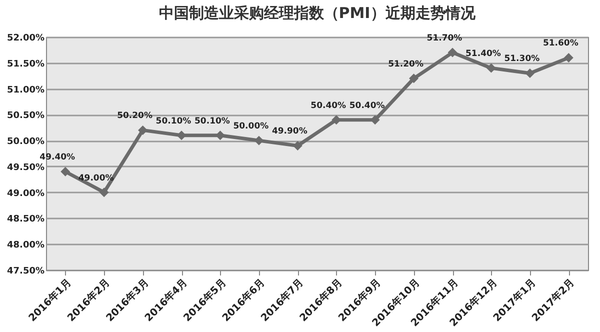 The height and width of the screenshot is (332, 600). What do you see at coordinates (25, 64) in the screenshot?
I see `y-tick-label: 51.50%` at bounding box center [25, 64].